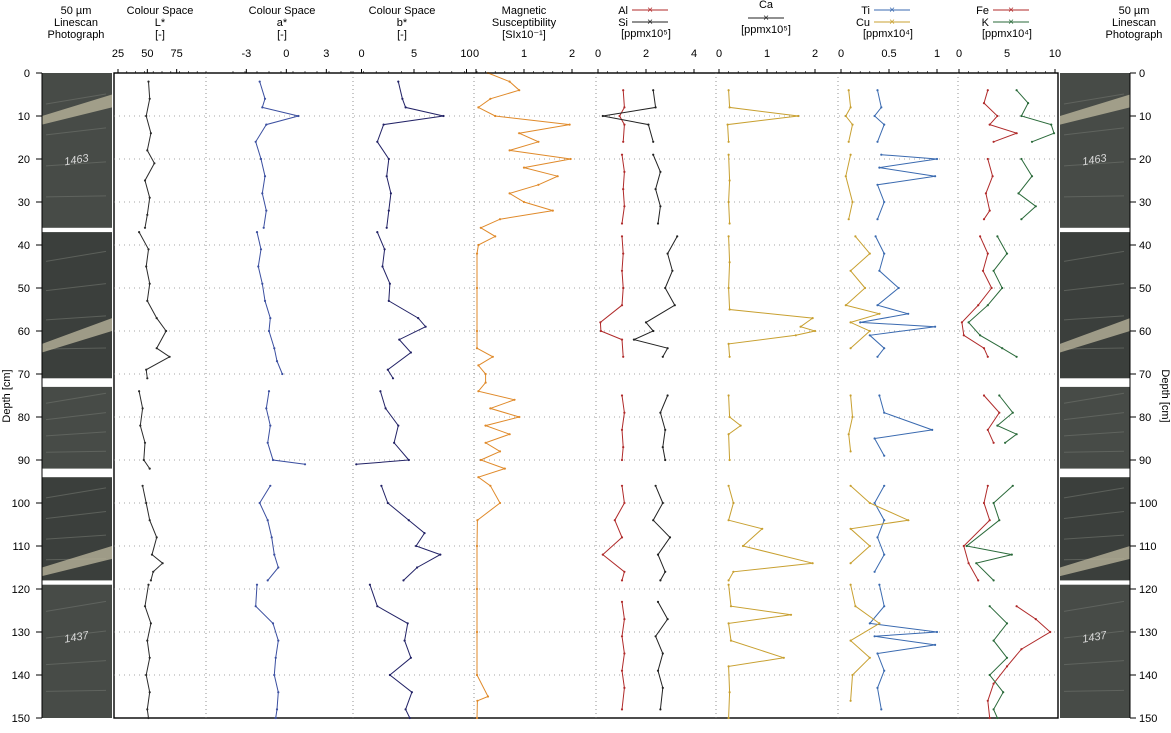  Describe the element at coordinates (148, 81) in the screenshot. I see `point-L-L*-0-0` at that location.